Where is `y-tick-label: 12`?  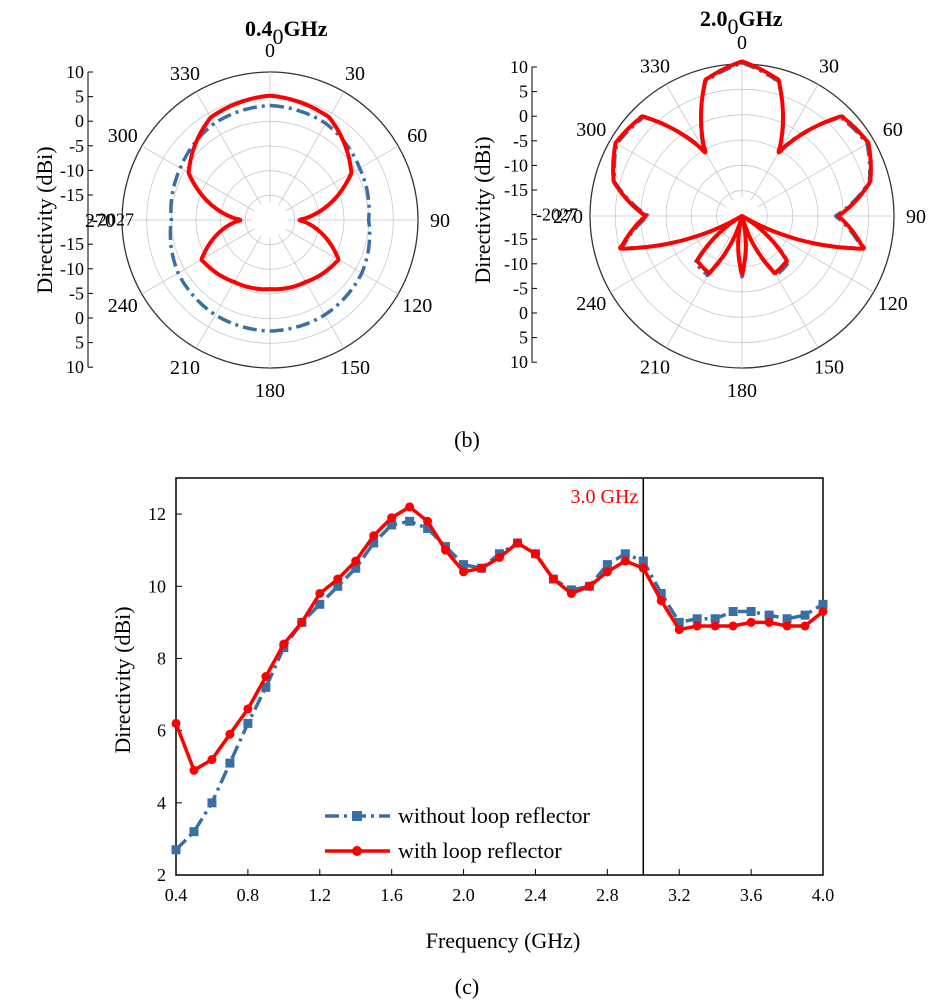
y-tick-label: 12 is located at coordinates (157, 514).